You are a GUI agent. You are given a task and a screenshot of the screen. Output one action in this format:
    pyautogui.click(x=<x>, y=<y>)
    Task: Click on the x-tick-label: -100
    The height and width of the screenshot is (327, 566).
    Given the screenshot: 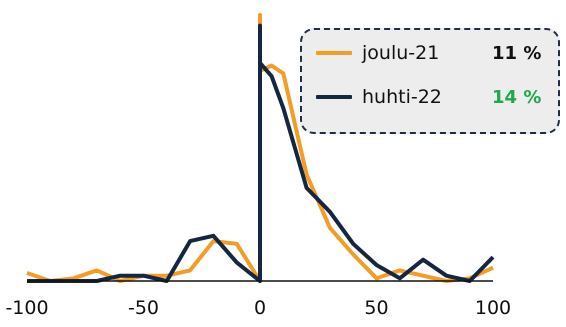 What is the action you would take?
    pyautogui.click(x=26, y=308)
    